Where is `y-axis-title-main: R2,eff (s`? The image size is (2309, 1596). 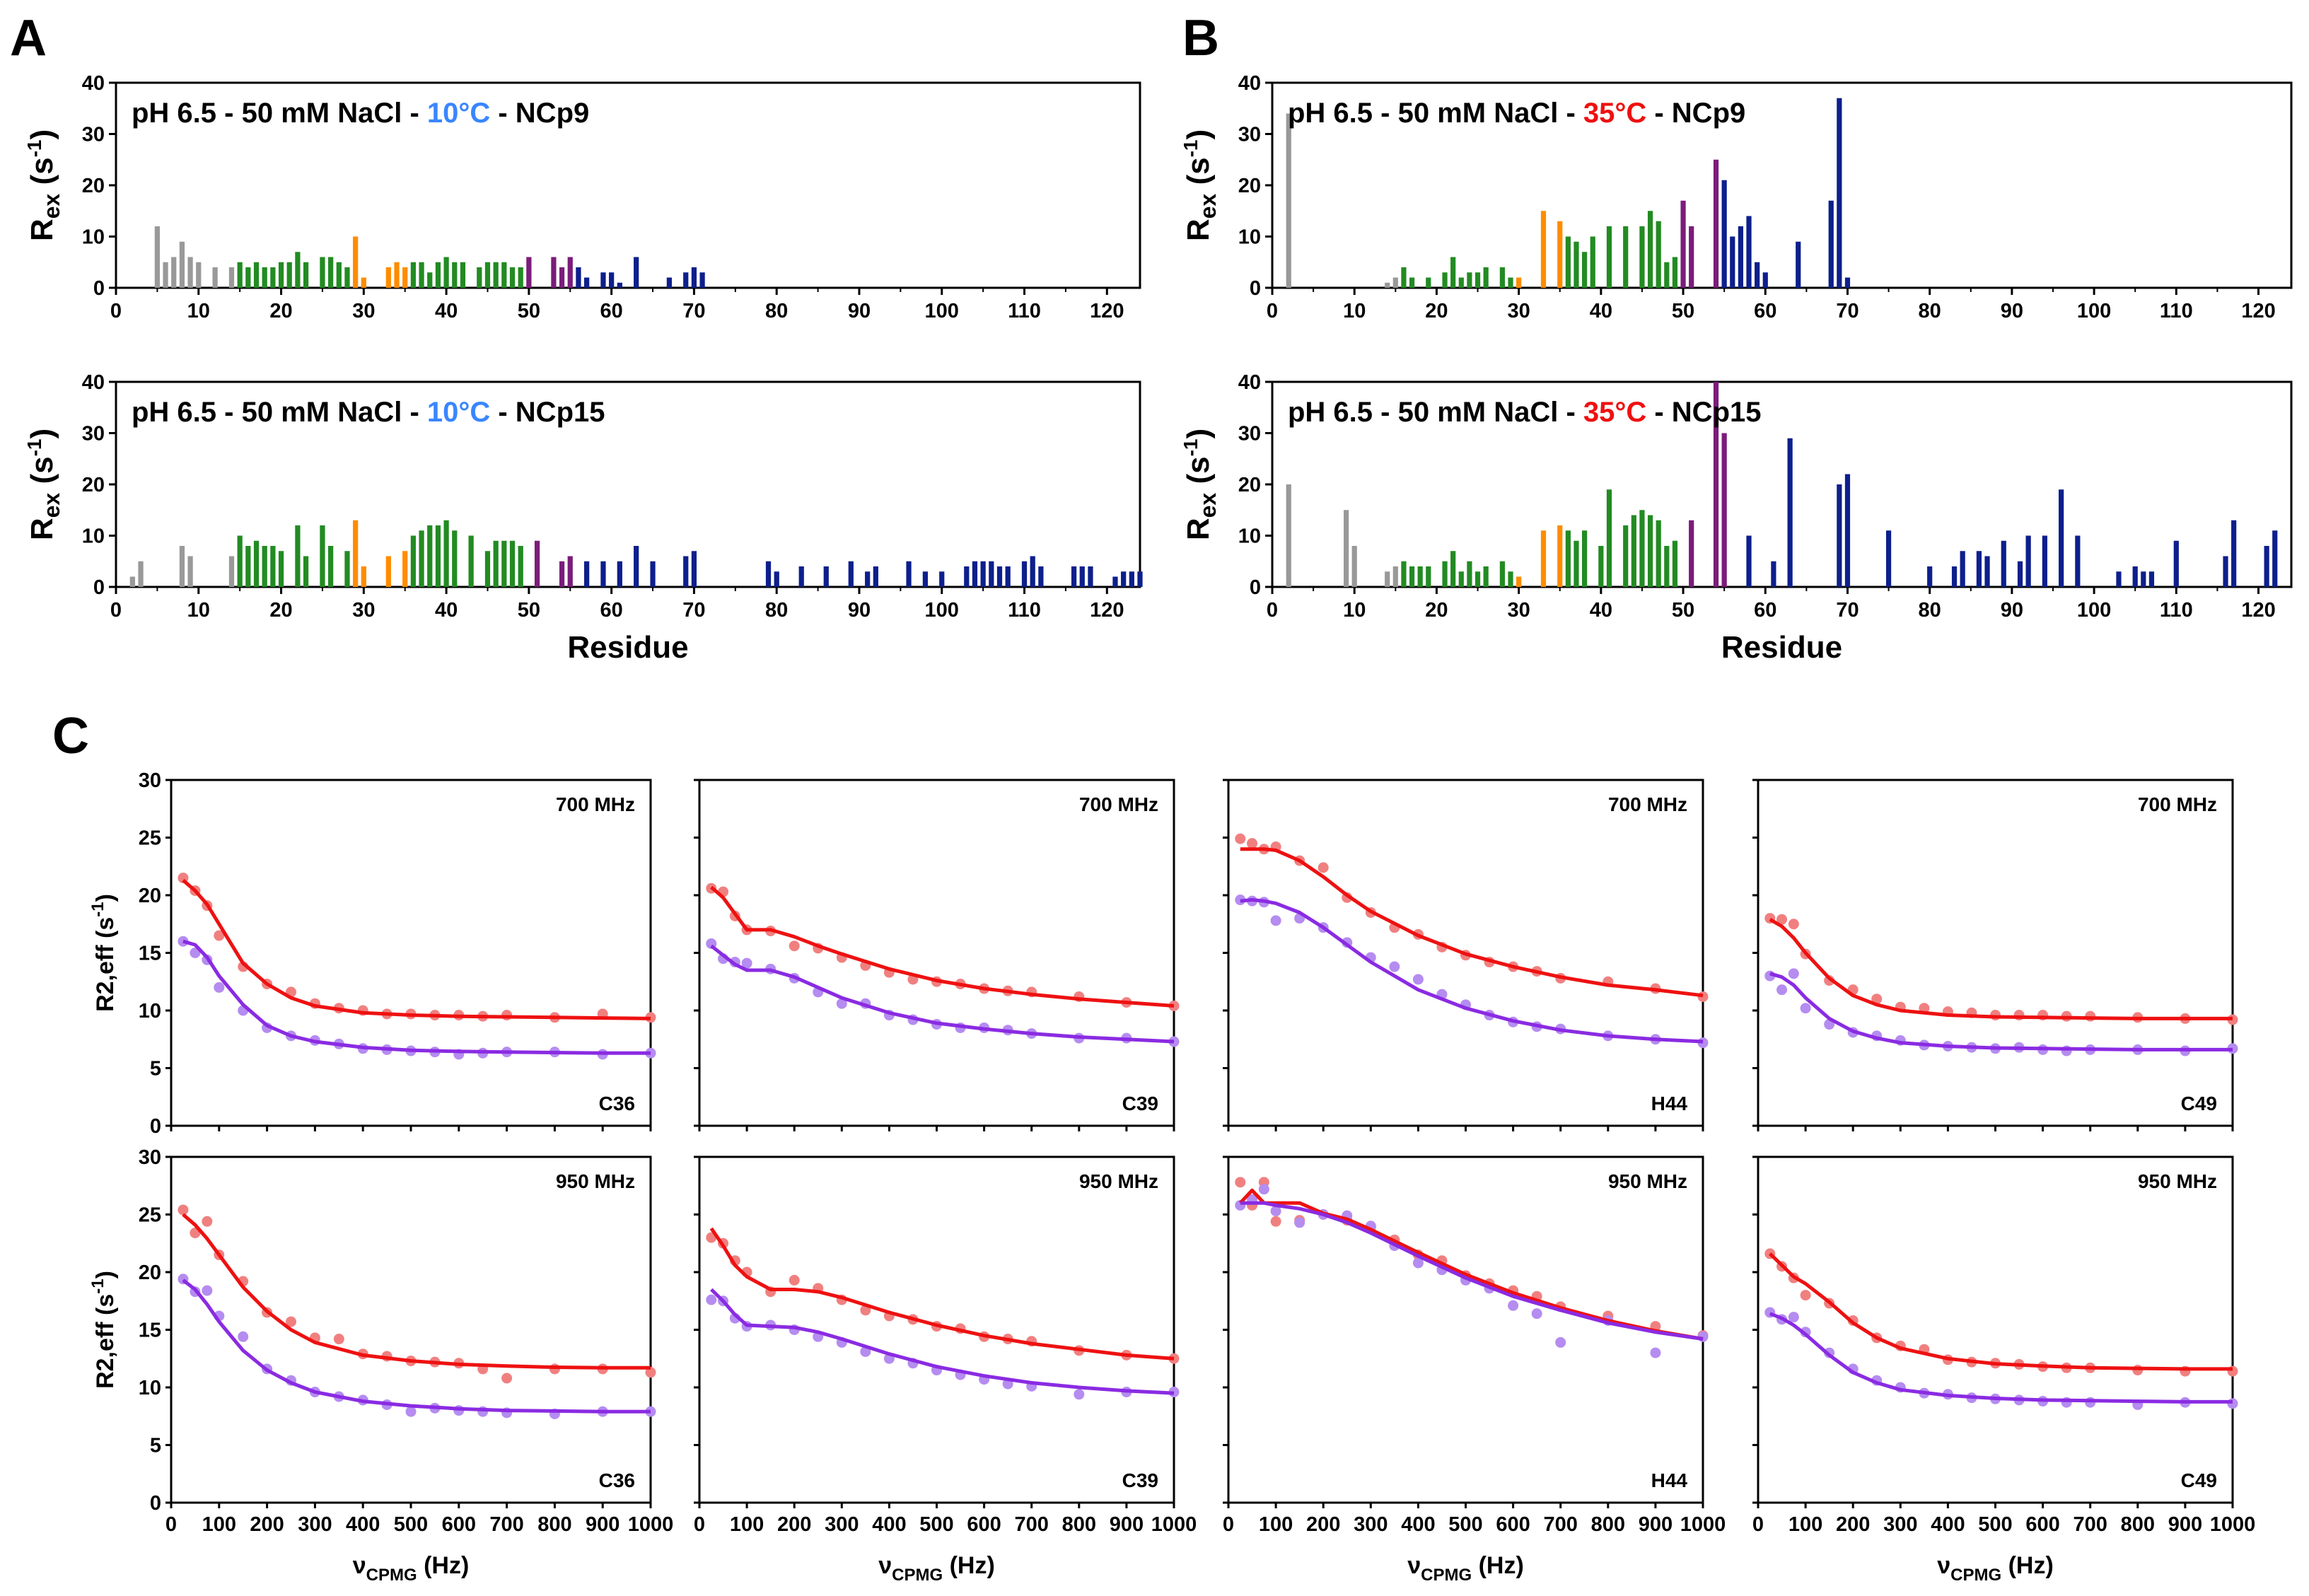 y-axis-title-main: R2,eff (s is located at coordinates (105, 1341).